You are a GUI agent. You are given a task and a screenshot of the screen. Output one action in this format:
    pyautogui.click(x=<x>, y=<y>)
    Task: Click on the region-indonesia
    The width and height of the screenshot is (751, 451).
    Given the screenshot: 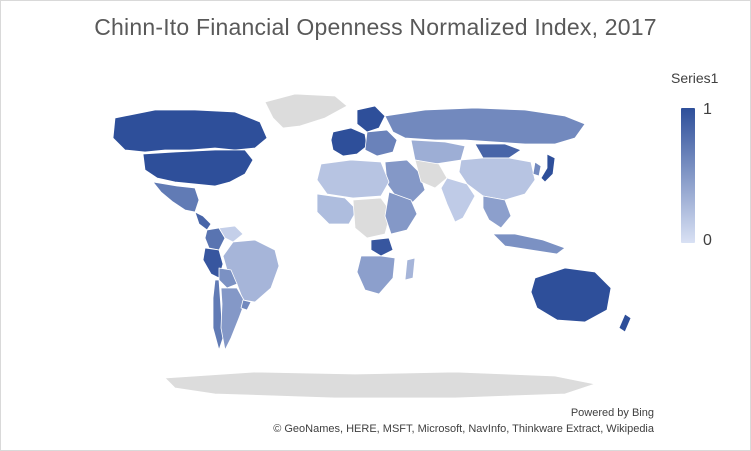 What is the action you would take?
    pyautogui.click(x=529, y=244)
    